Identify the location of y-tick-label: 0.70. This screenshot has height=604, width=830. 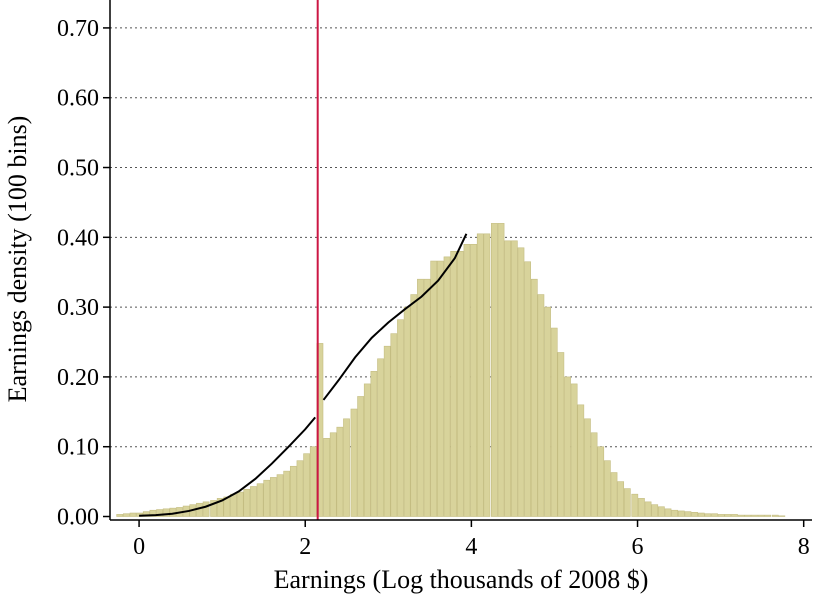
(78, 29).